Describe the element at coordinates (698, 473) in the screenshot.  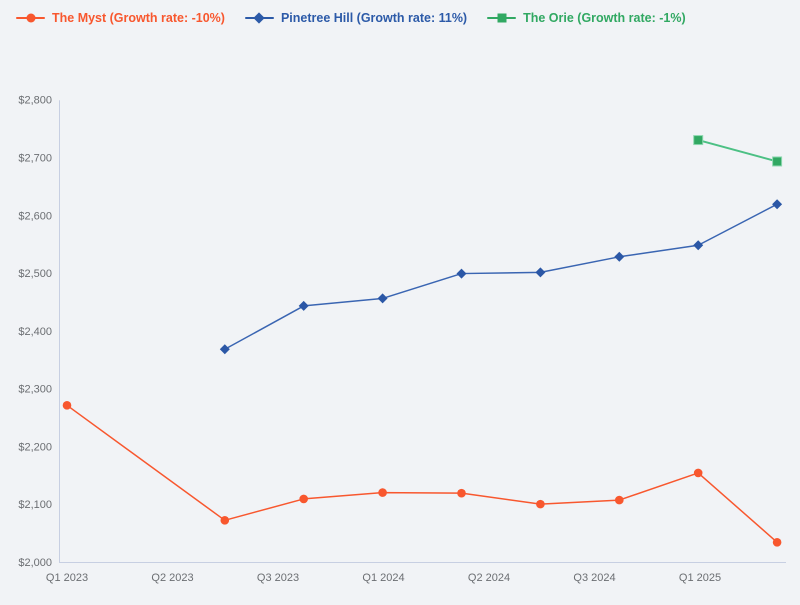
I see `point-the-myst-q1-2025` at that location.